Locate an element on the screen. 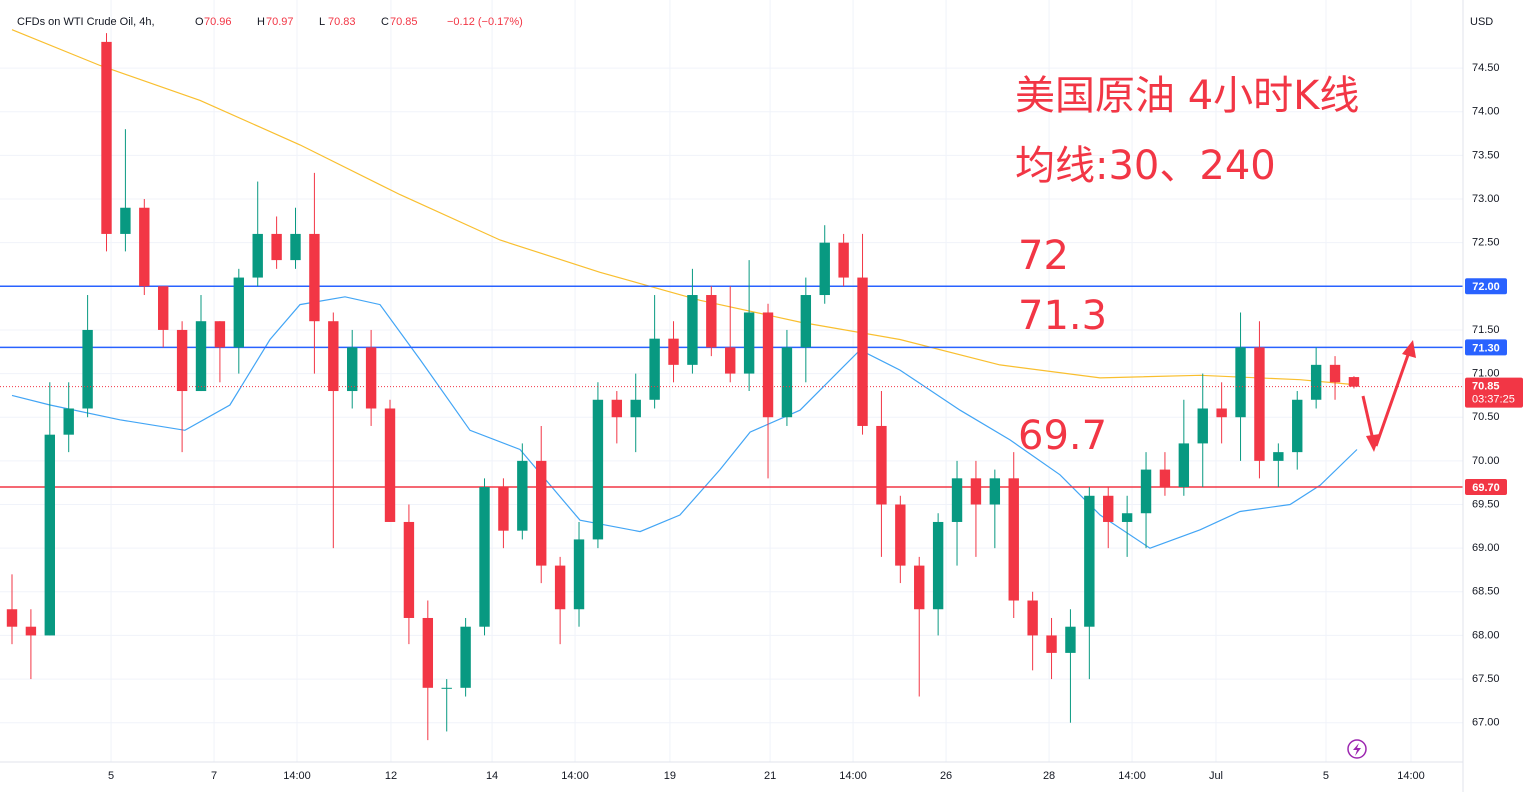  ohlc-value: 70.85 is located at coordinates (404, 22).